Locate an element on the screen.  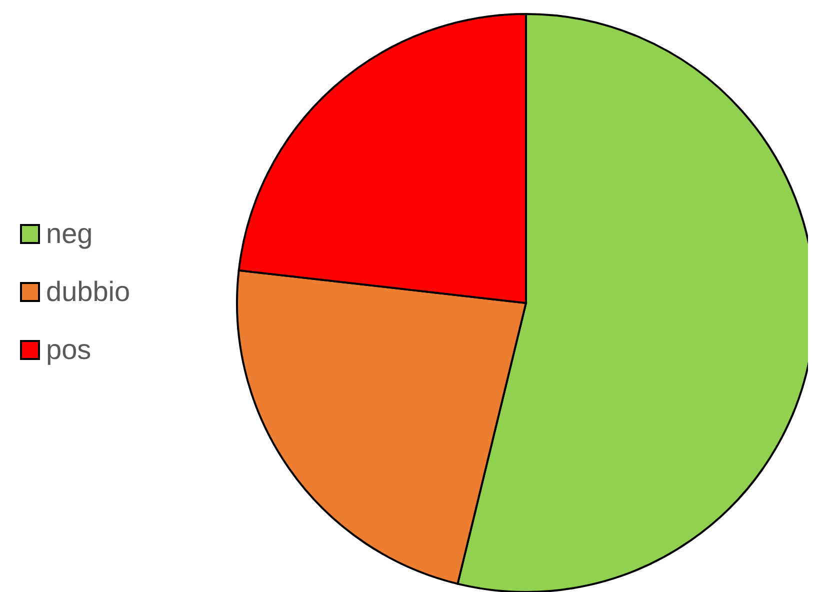
legend-label: neg is located at coordinates (69, 234).